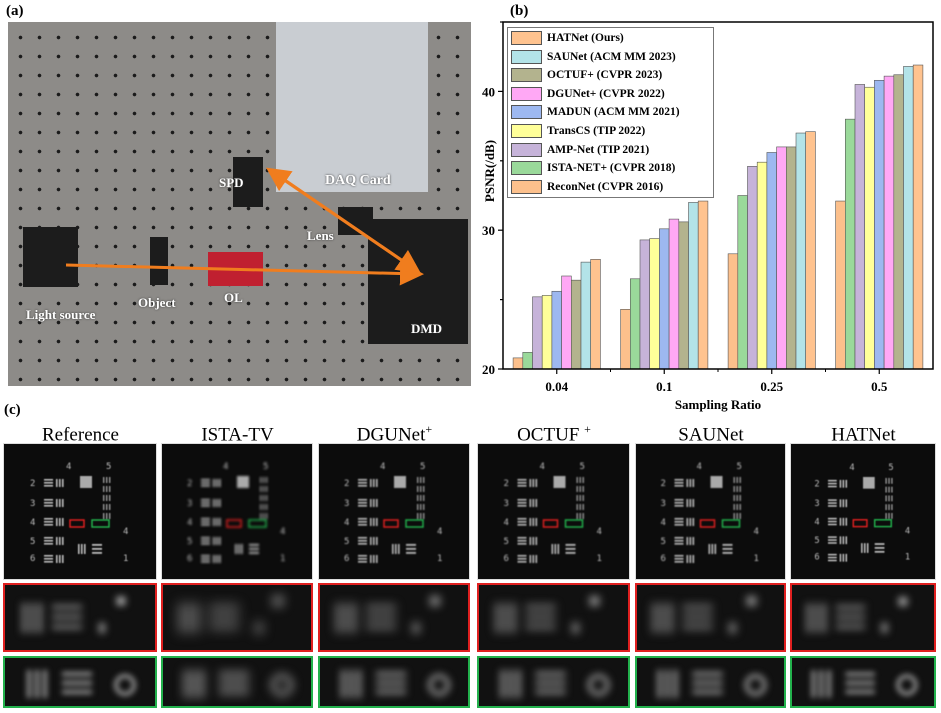  I want to click on label-daq-card: DAQ Card, so click(358, 180).